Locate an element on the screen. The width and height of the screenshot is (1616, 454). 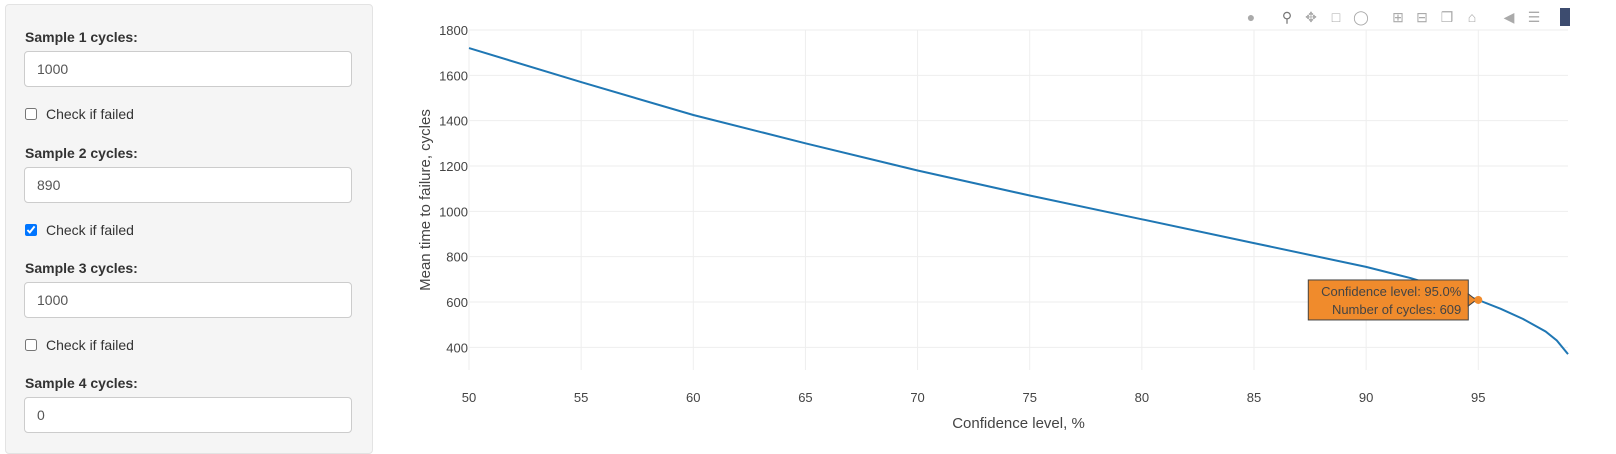
spike-lines-icon: ◀ is located at coordinates (1509, 17).